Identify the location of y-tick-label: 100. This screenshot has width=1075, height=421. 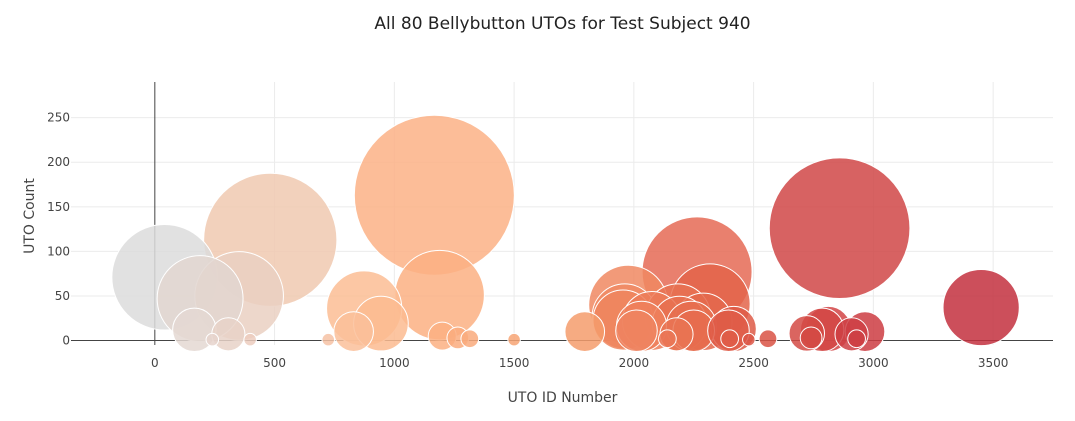
(58, 251).